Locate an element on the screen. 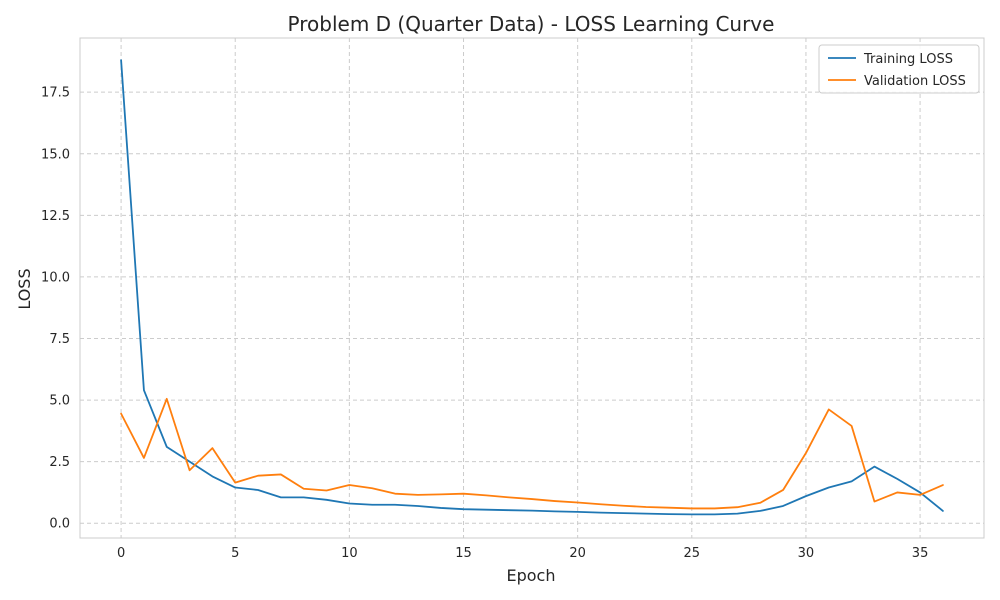  x-axis-title: Epoch is located at coordinates (531, 575).